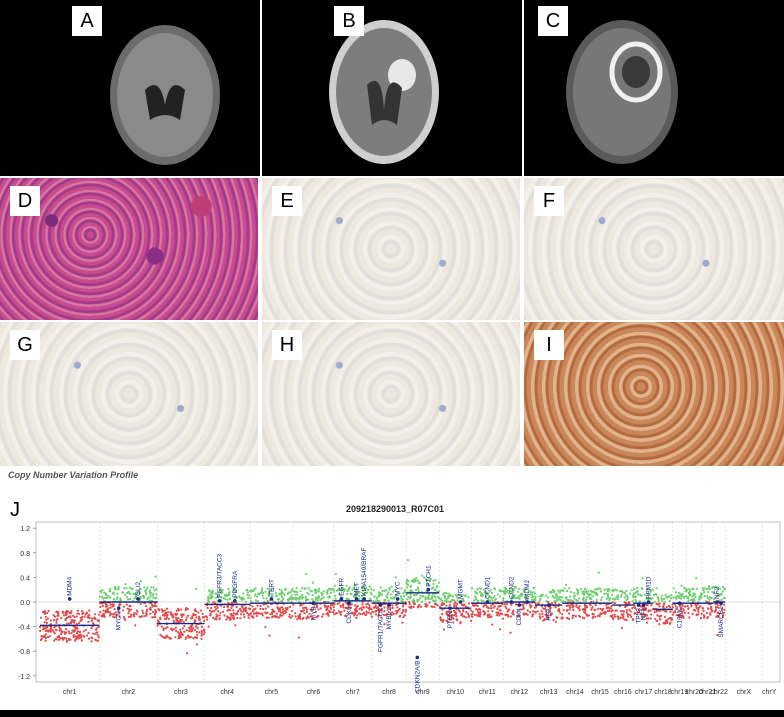 Image resolution: width=784 pixels, height=717 pixels. What do you see at coordinates (119, 620) in the screenshot?
I see `gene-label: MYCN` at bounding box center [119, 620].